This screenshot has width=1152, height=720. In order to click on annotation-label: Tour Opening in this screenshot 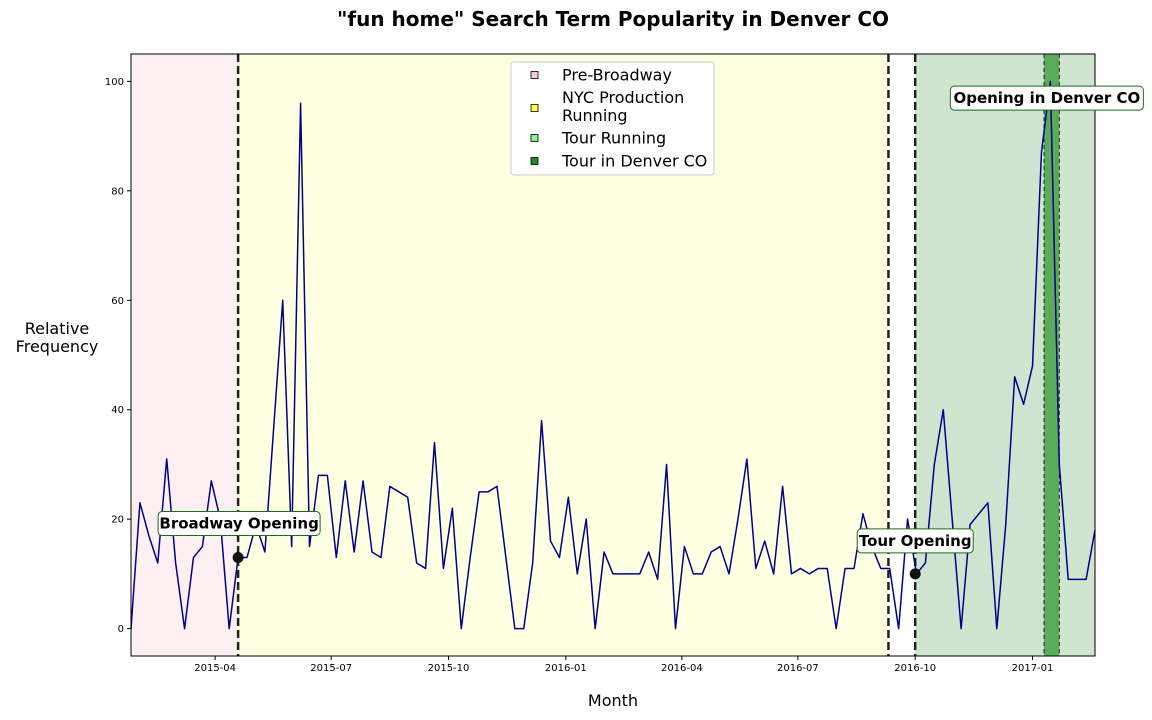, I will do `click(915, 541)`.